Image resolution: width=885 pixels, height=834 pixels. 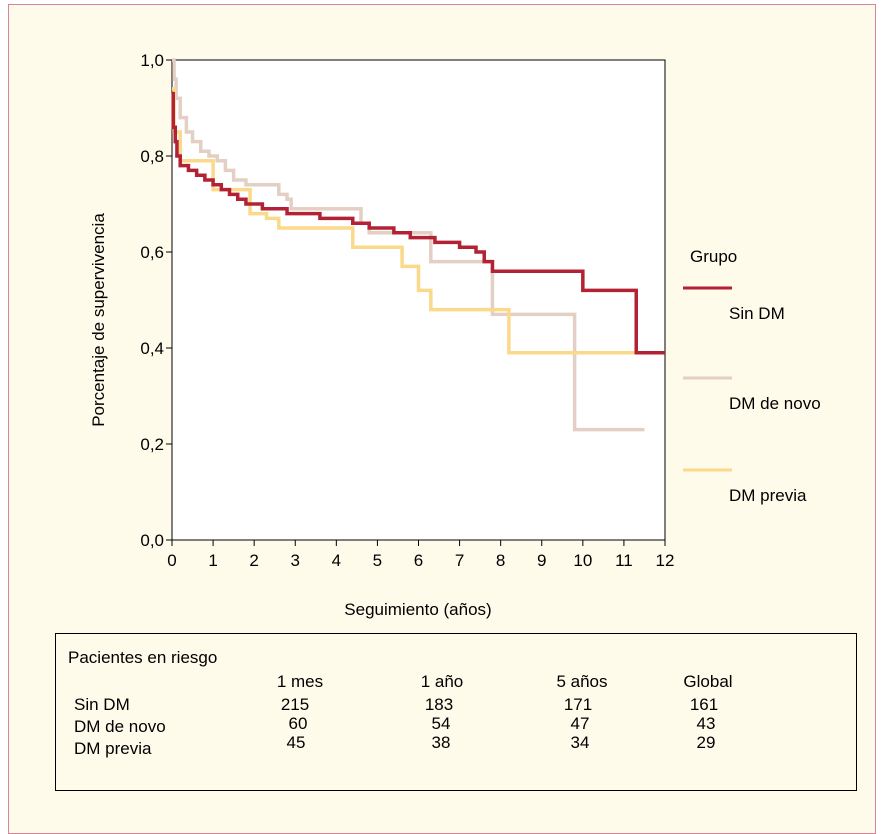 I want to click on y-tick-label: 0,4, so click(x=152, y=348).